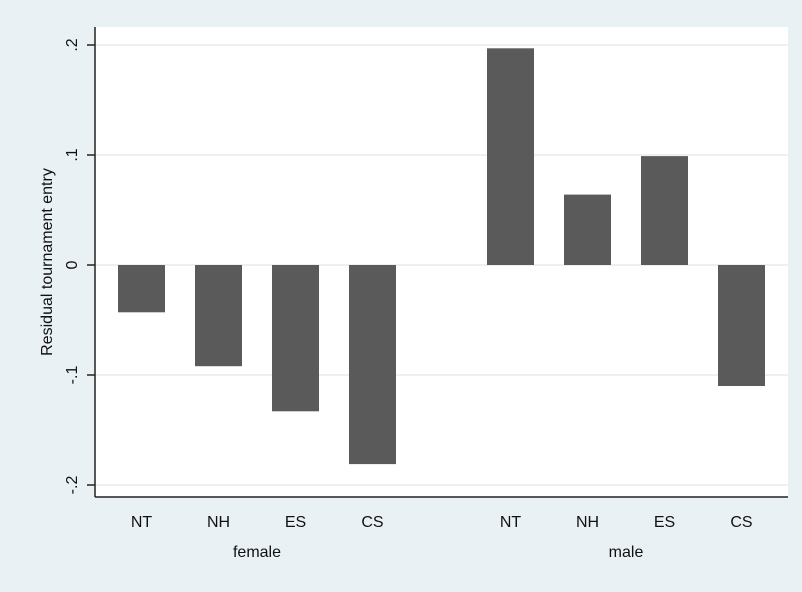  What do you see at coordinates (72, 44) in the screenshot?
I see `y-tick-label: .2` at bounding box center [72, 44].